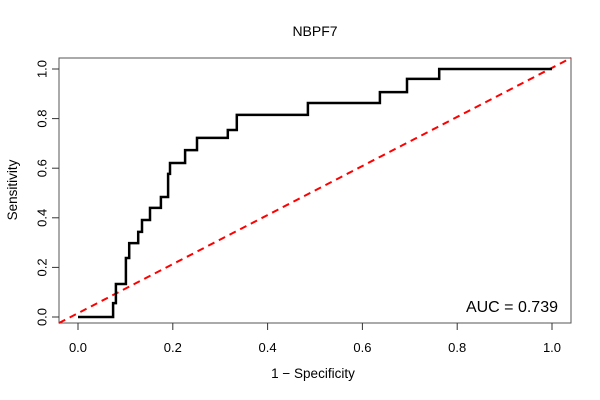 The width and height of the screenshot is (600, 400). Describe the element at coordinates (42, 69) in the screenshot. I see `y-tick-label: 1.0` at that location.